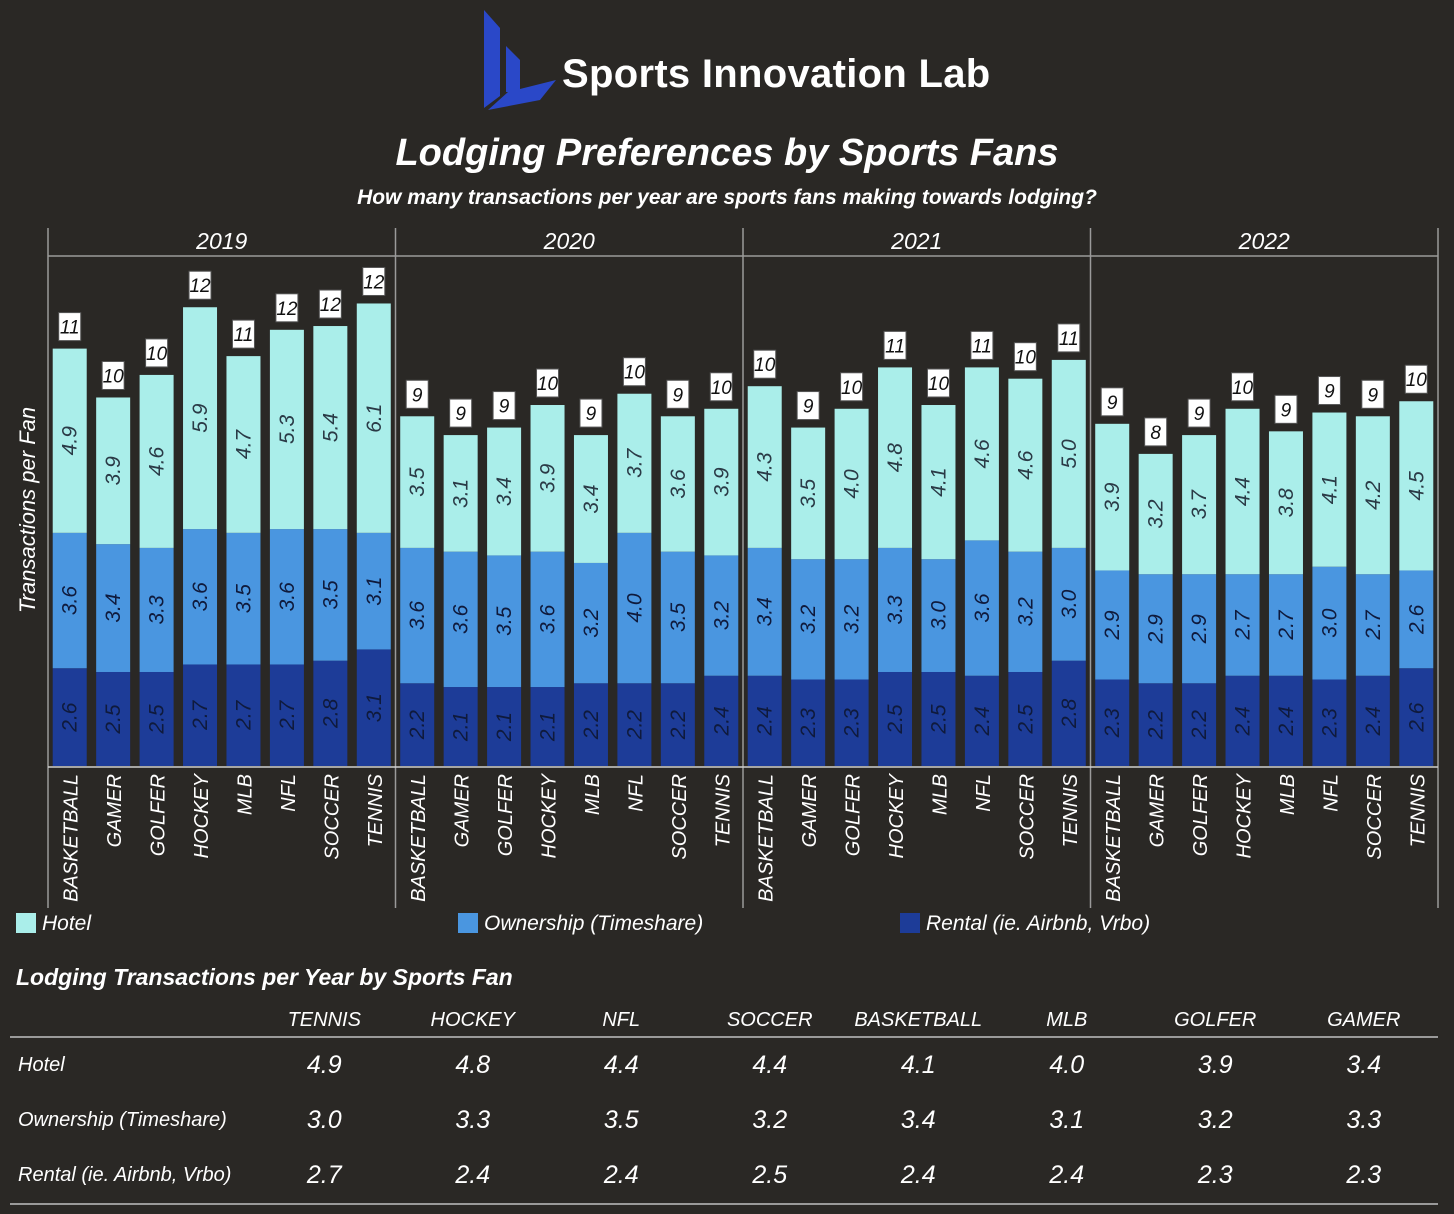  I want to click on summary-cell: 4.1, so click(918, 1065).